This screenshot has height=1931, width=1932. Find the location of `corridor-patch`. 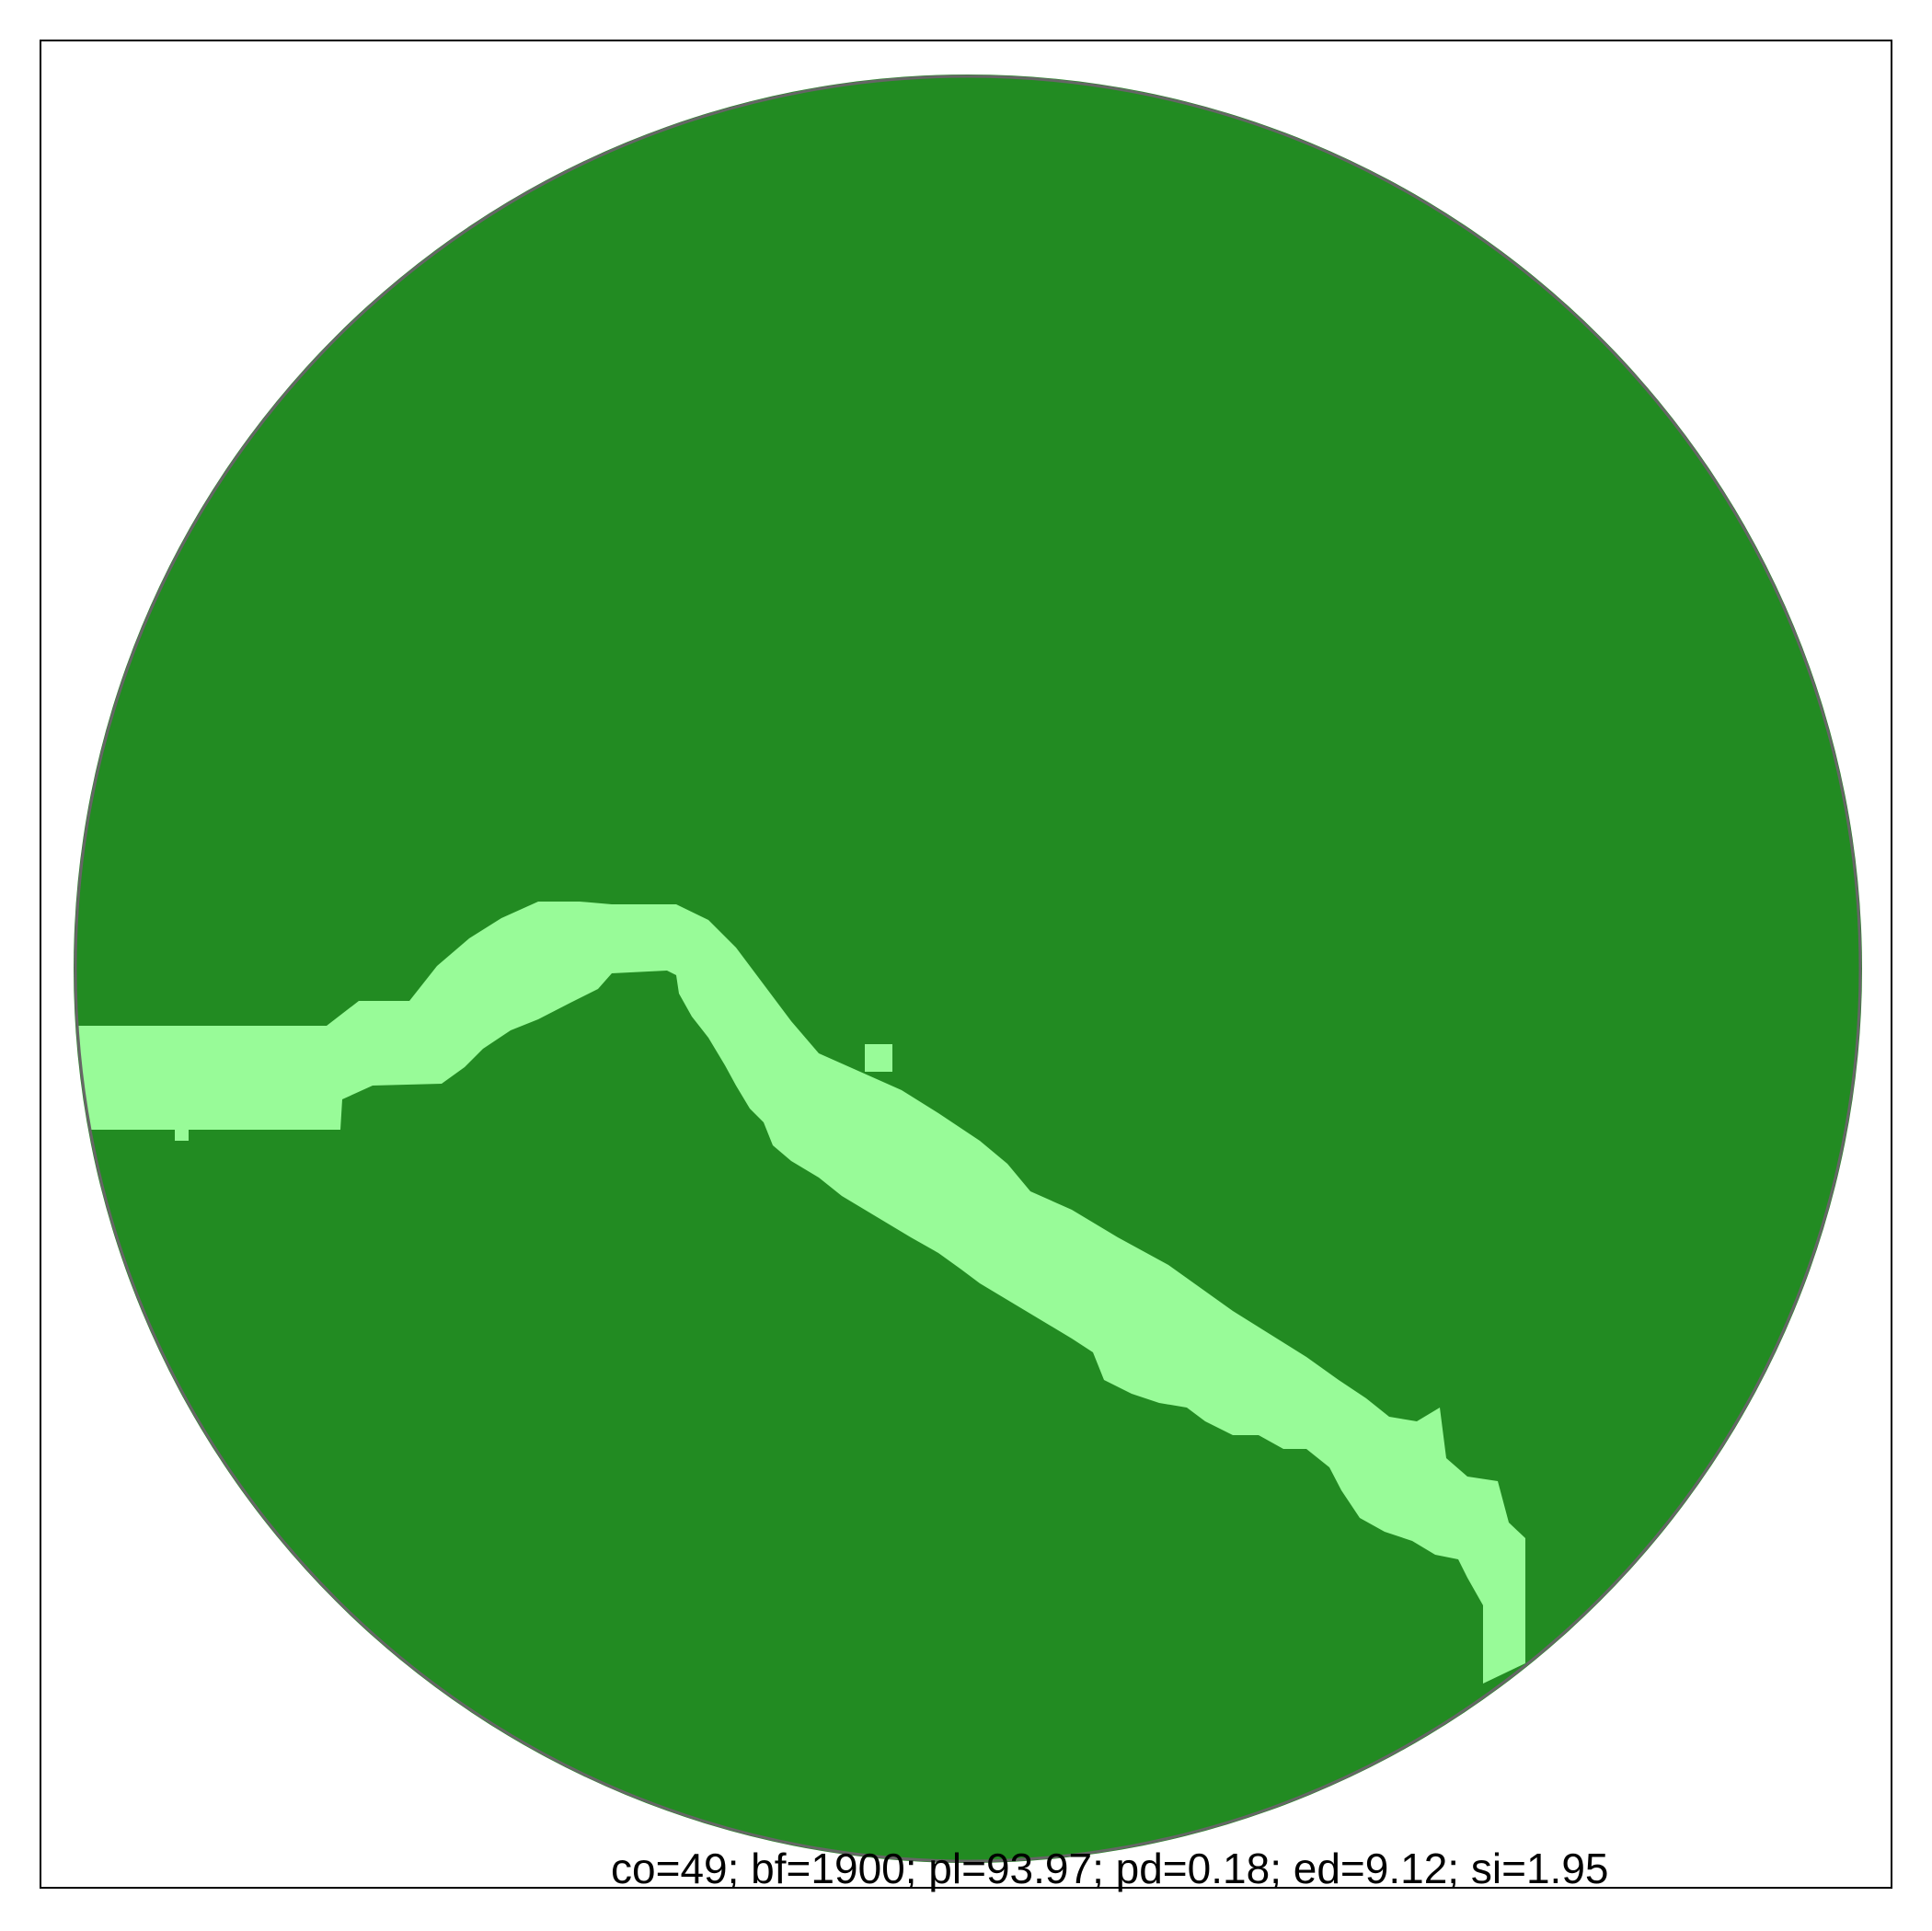

corridor-patch is located at coordinates (878, 1058).